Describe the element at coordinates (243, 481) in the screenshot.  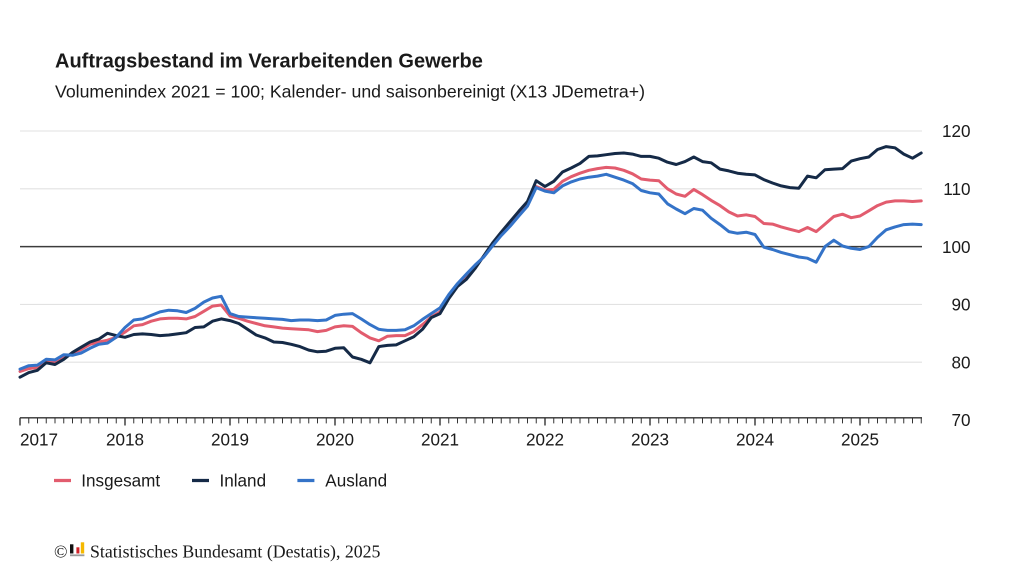
I see `svg-text: Inland` at that location.